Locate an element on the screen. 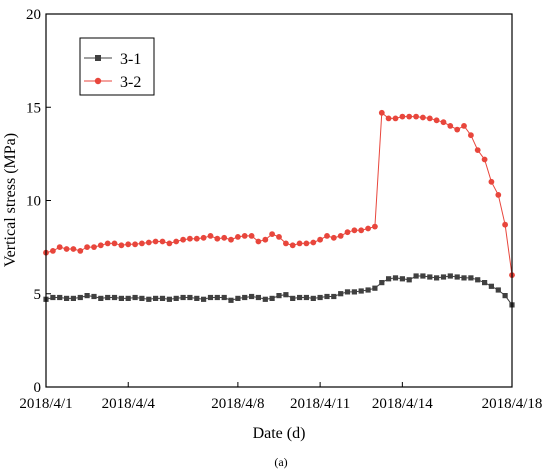 Image resolution: width=550 pixels, height=475 pixels. y-tick-label: 15 is located at coordinates (33, 108).